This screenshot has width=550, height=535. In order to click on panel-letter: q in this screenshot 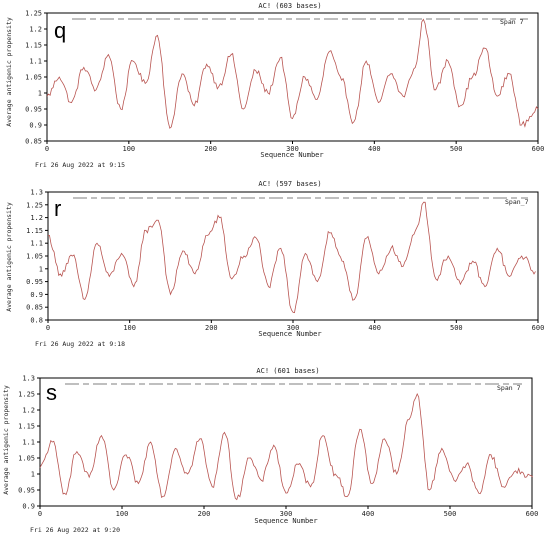, I will do `click(60, 30)`.